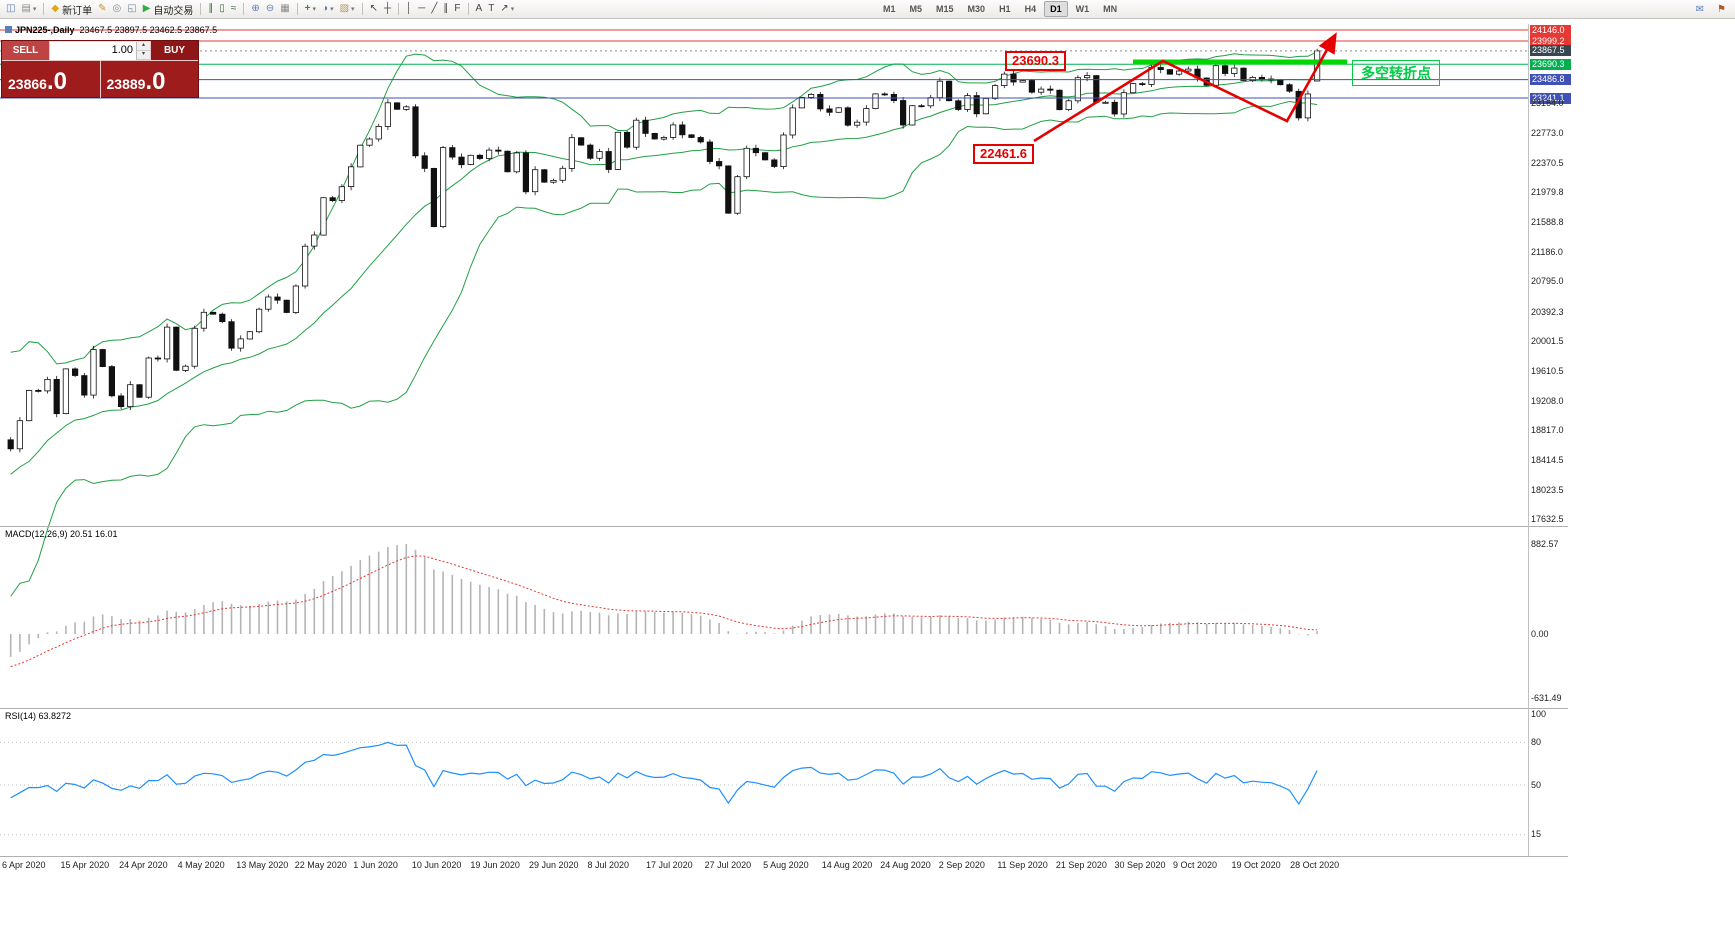 Image resolution: width=1735 pixels, height=943 pixels. I want to click on arrows-icon: ↗ ▾, so click(507, 9).